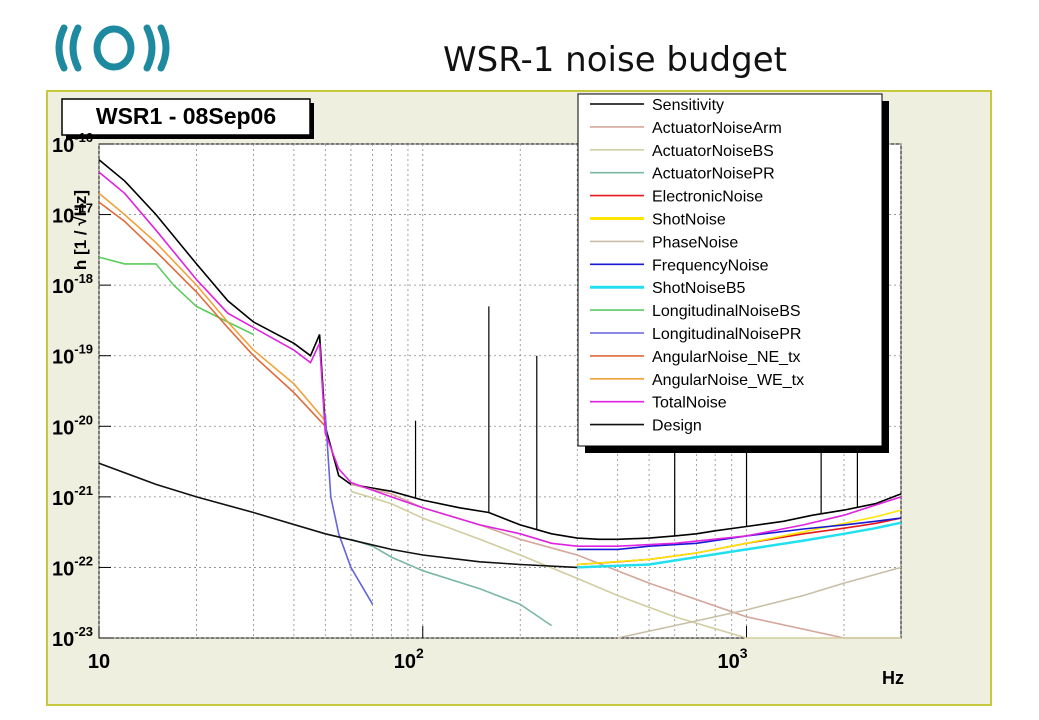  What do you see at coordinates (689, 403) in the screenshot?
I see `legend-label: TotalNoise` at bounding box center [689, 403].